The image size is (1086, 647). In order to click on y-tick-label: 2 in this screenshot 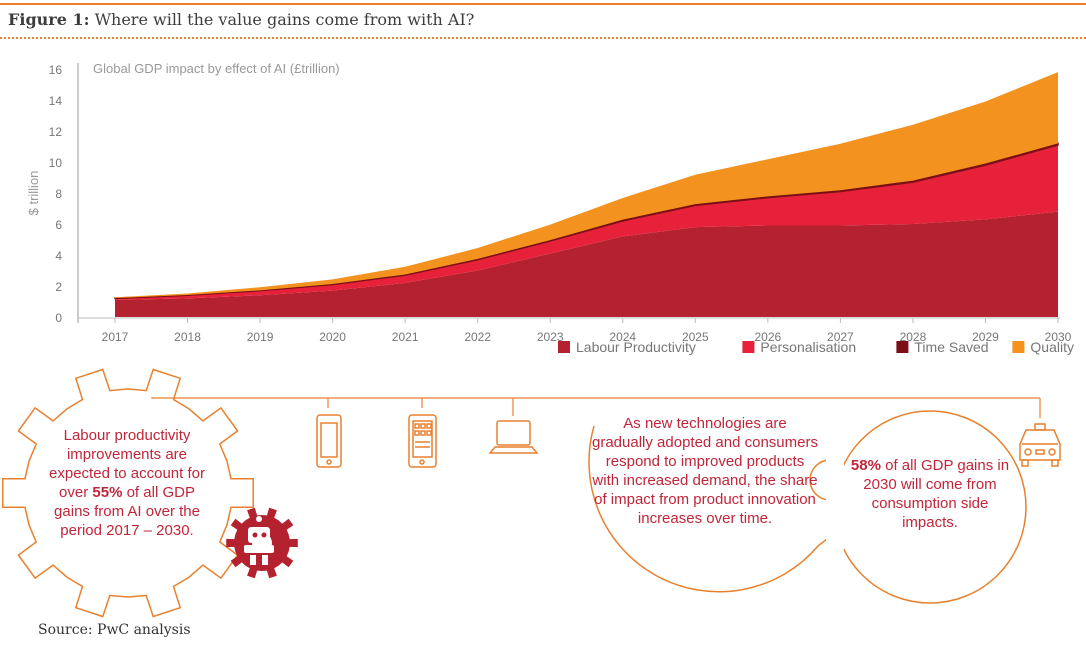, I will do `click(58, 287)`.